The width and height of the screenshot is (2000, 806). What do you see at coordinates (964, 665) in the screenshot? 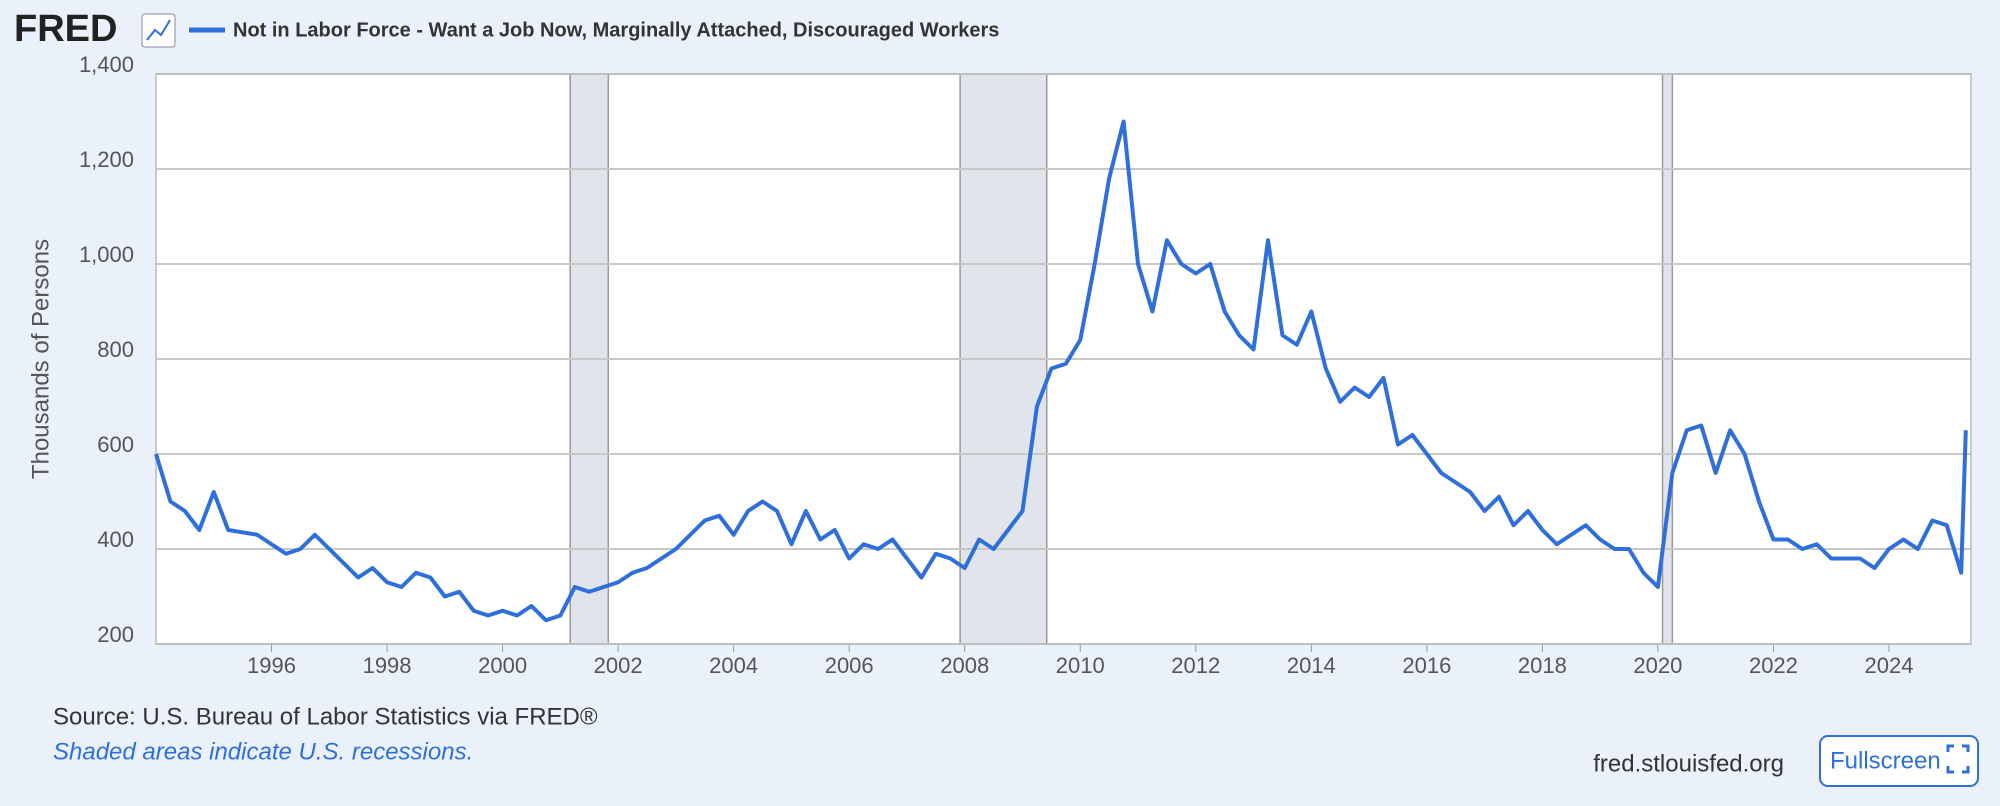
I see `x-tick-label: 2008` at bounding box center [964, 665].